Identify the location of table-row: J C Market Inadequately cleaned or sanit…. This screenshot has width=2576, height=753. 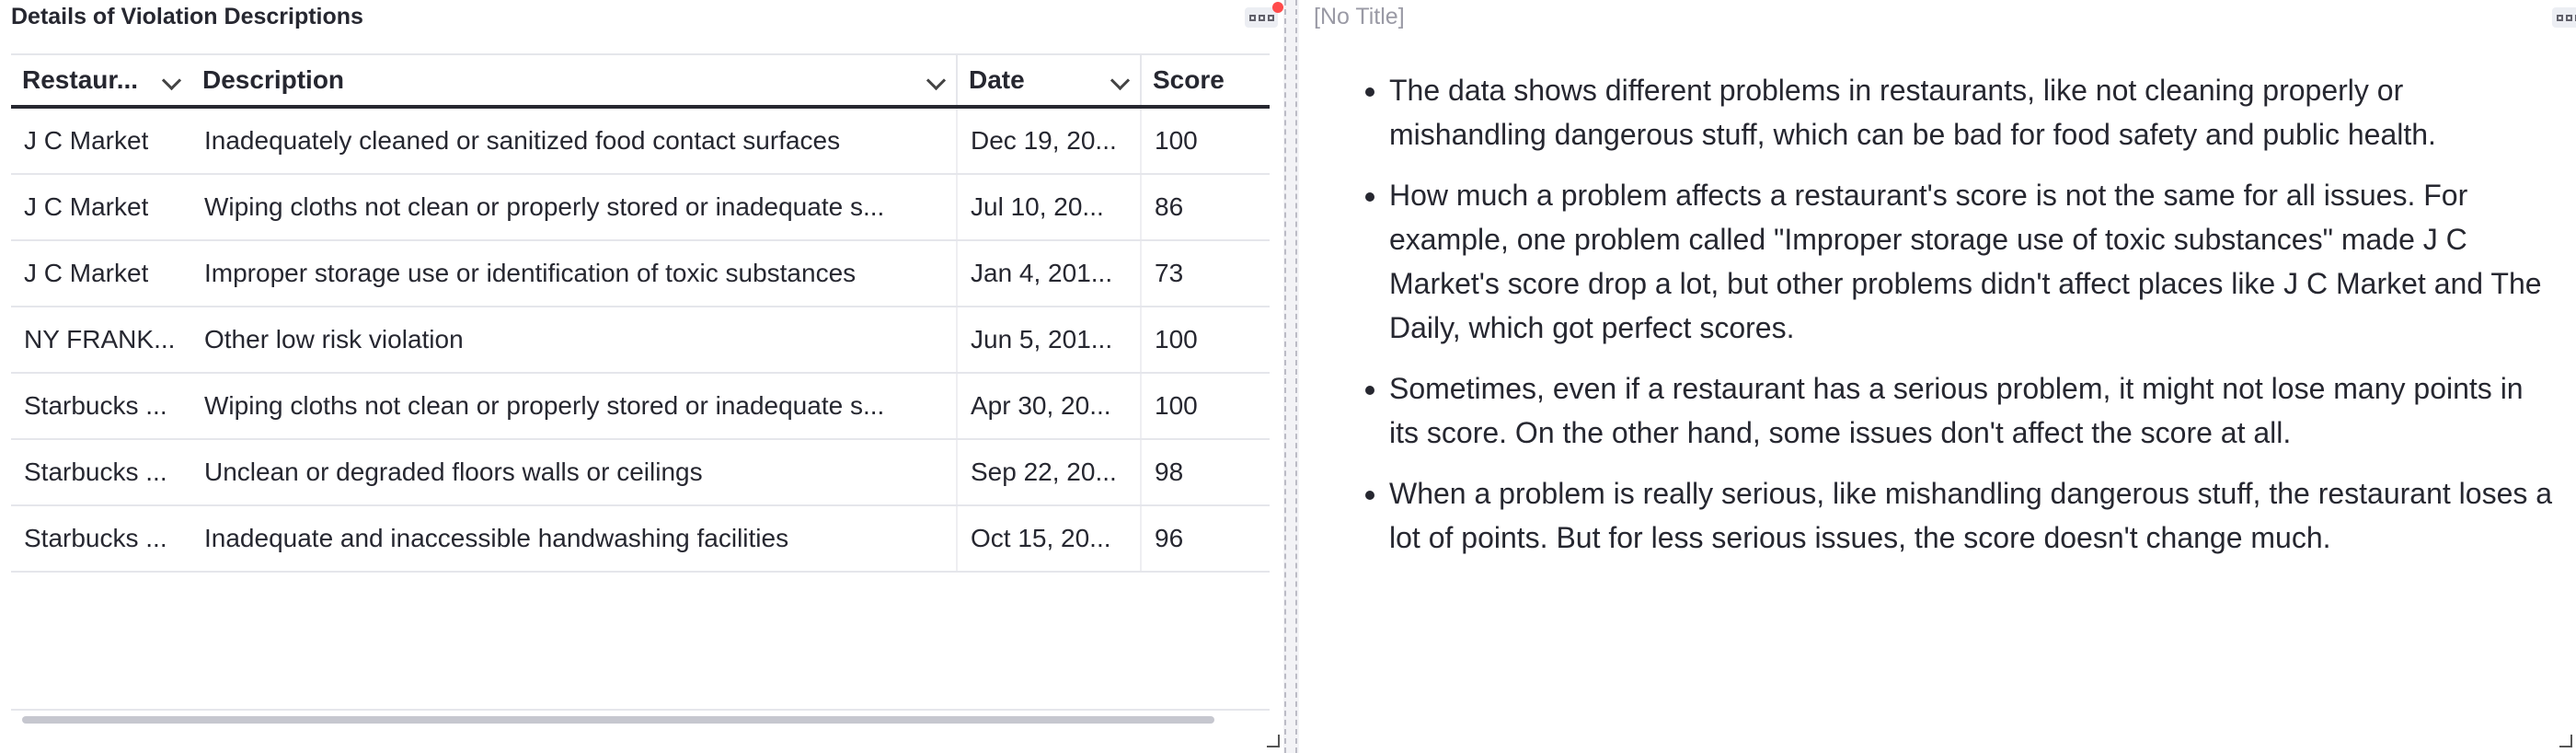
(640, 142).